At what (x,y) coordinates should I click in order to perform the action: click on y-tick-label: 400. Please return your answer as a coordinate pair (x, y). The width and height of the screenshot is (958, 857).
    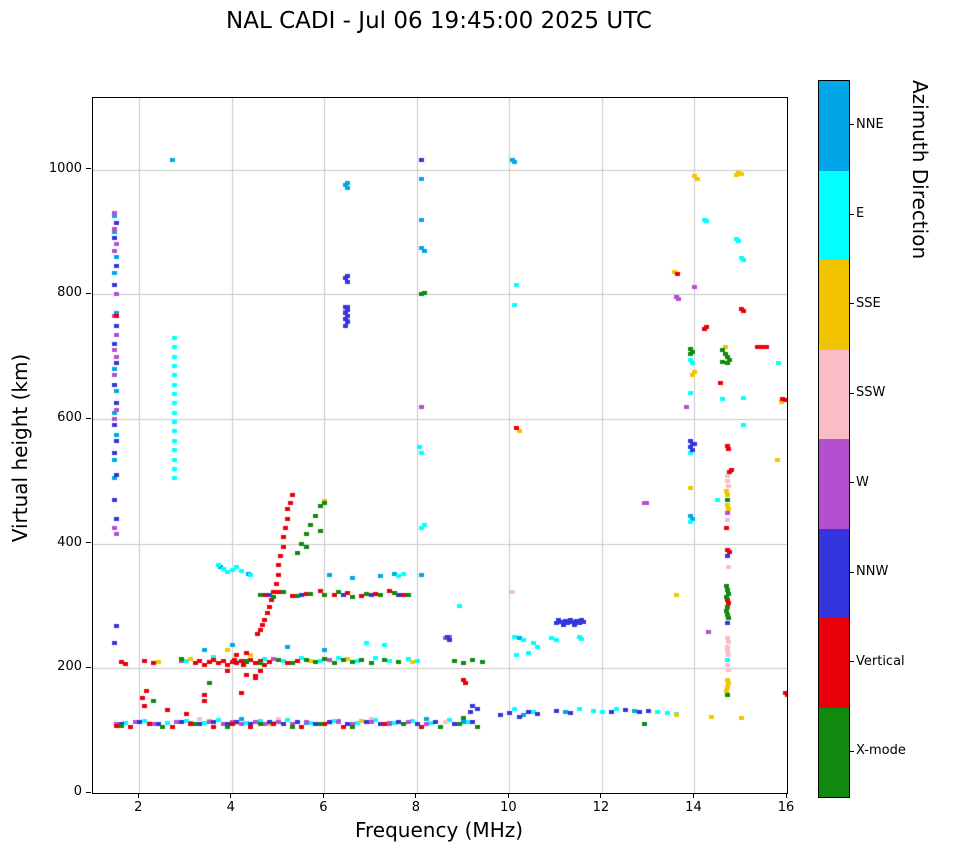
    Looking at the image, I should click on (69, 542).